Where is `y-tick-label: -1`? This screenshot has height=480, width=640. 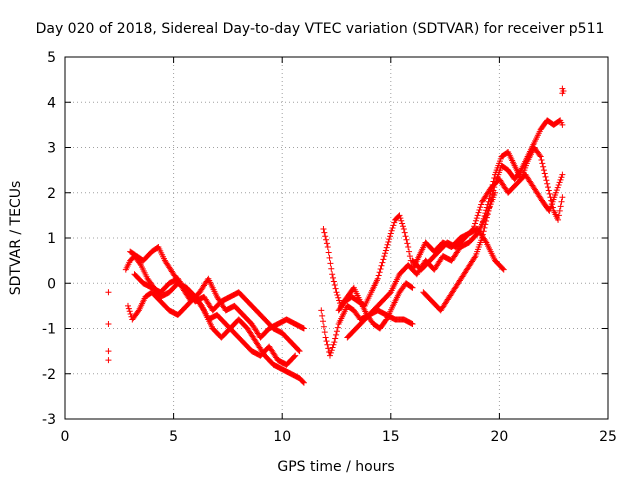 y-tick-label: -1 is located at coordinates (49, 330).